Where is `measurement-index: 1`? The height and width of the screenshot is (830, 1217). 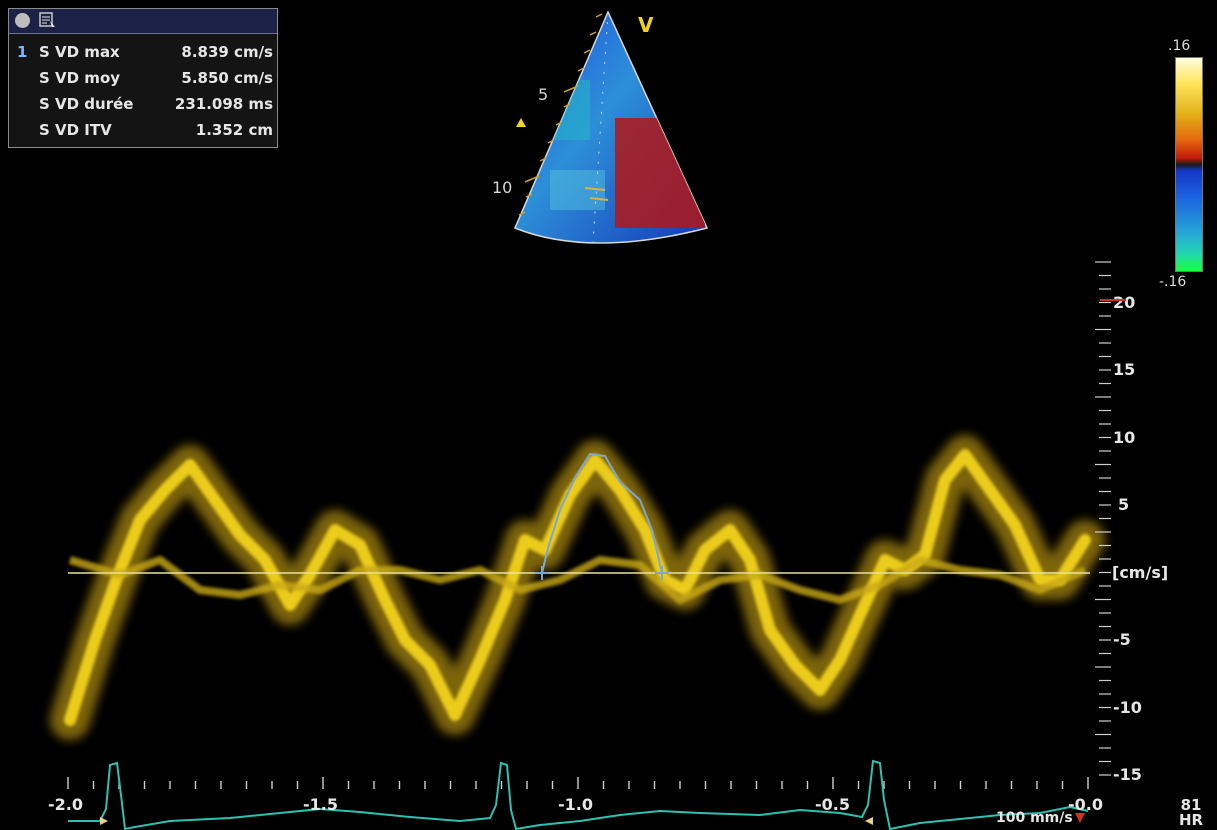 measurement-index: 1 is located at coordinates (22, 52).